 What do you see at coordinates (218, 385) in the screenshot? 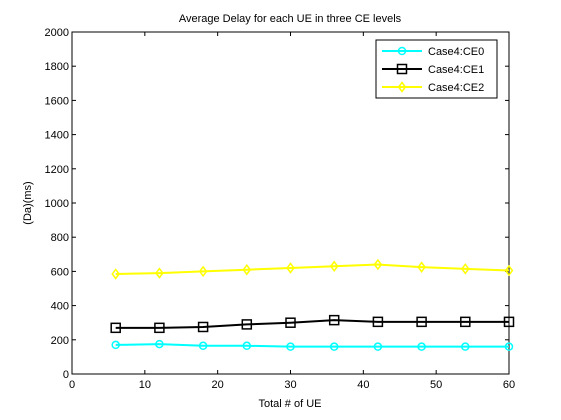
I see `x-tick-label: 20` at bounding box center [218, 385].